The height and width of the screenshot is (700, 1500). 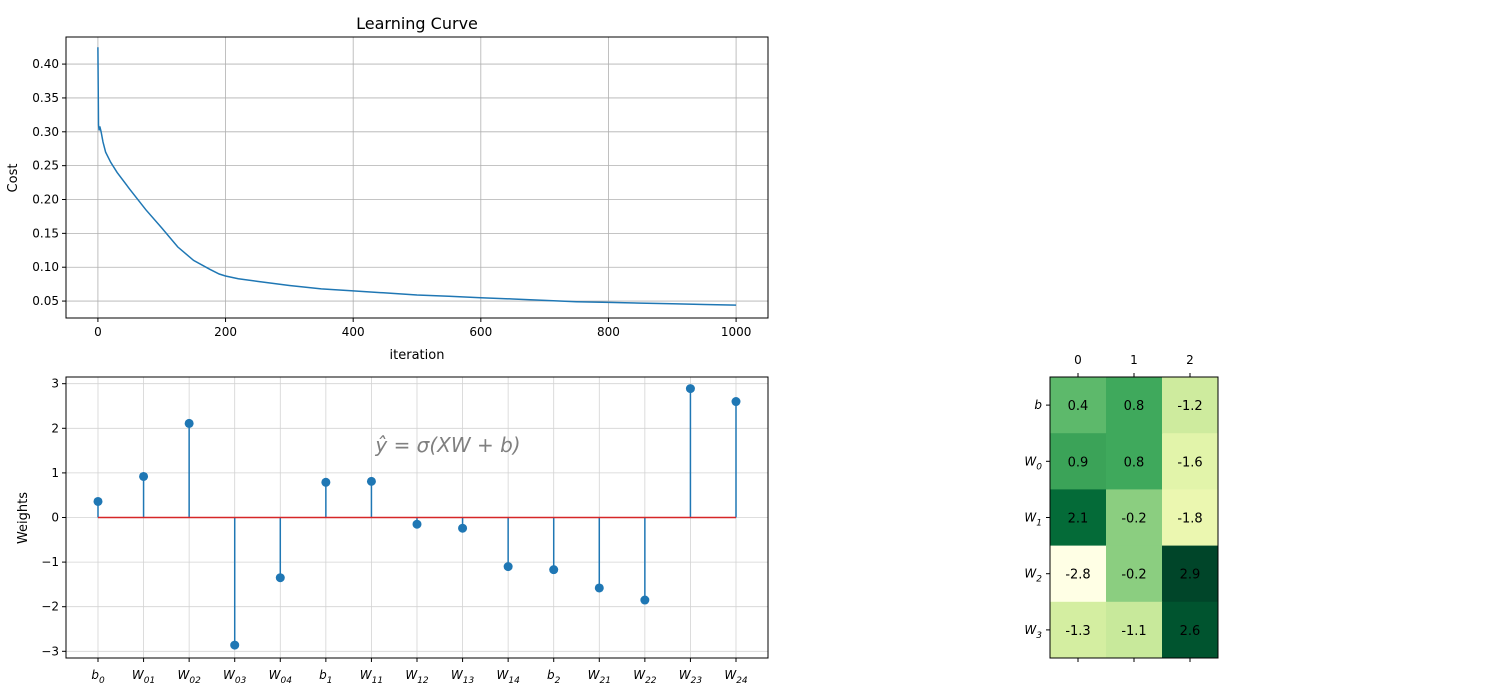 What do you see at coordinates (45, 233) in the screenshot?
I see `learning-curve-ytick-label: 0.15` at bounding box center [45, 233].